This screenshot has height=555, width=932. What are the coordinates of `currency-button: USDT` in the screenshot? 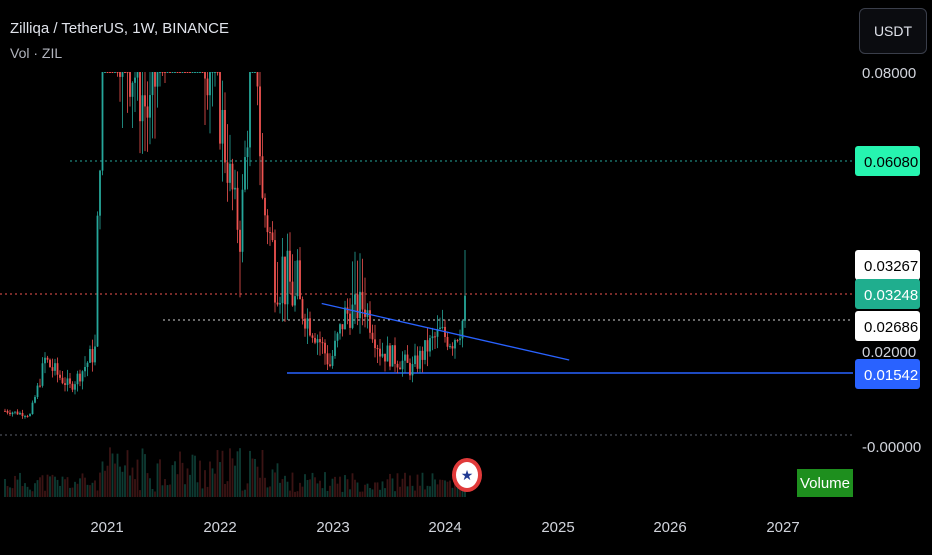 It's located at (893, 31).